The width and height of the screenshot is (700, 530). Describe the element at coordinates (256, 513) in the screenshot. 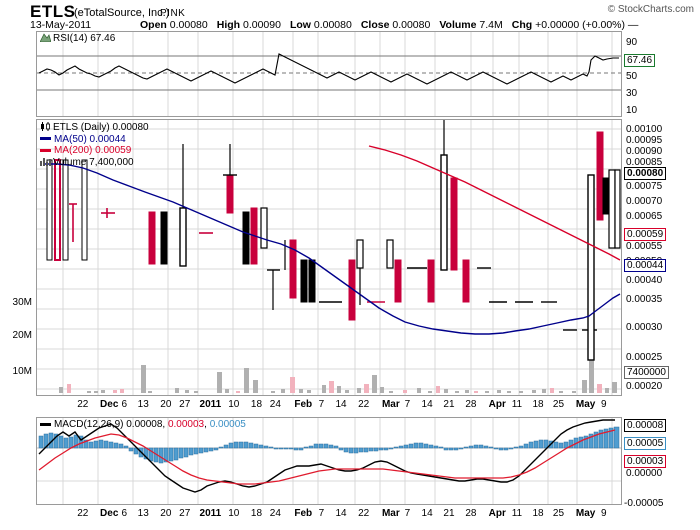

I see `x-axis-tick-8: 18` at that location.